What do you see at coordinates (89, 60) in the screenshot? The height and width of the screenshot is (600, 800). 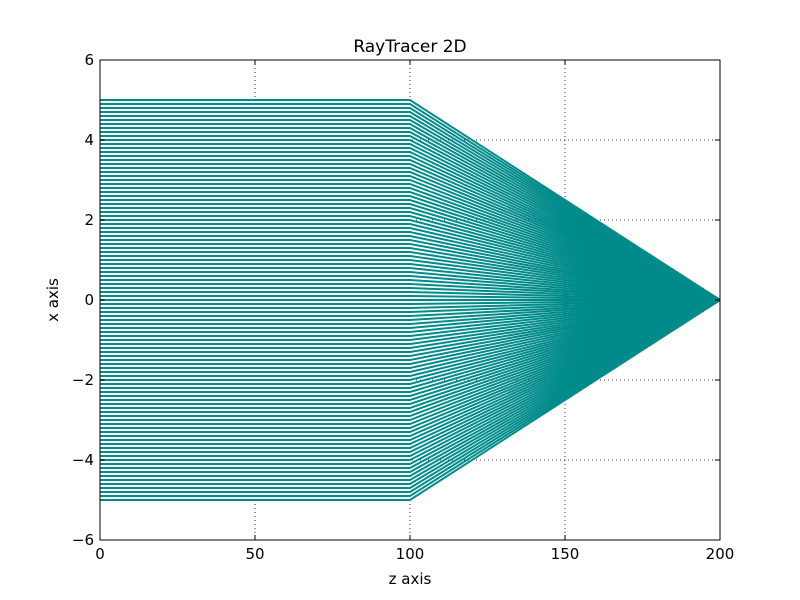 I see `y-tick-label: 6` at bounding box center [89, 60].